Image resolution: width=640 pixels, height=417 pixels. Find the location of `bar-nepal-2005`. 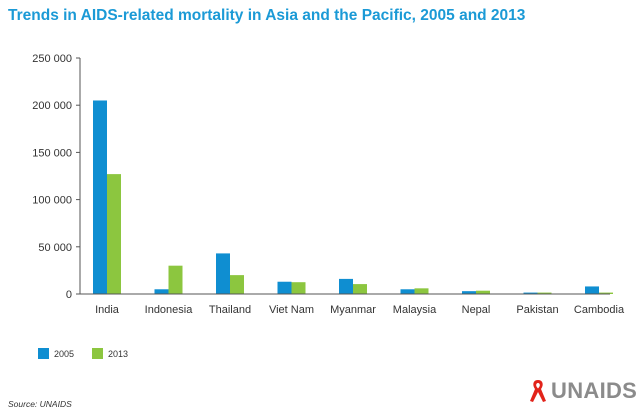

bar-nepal-2005 is located at coordinates (469, 292).